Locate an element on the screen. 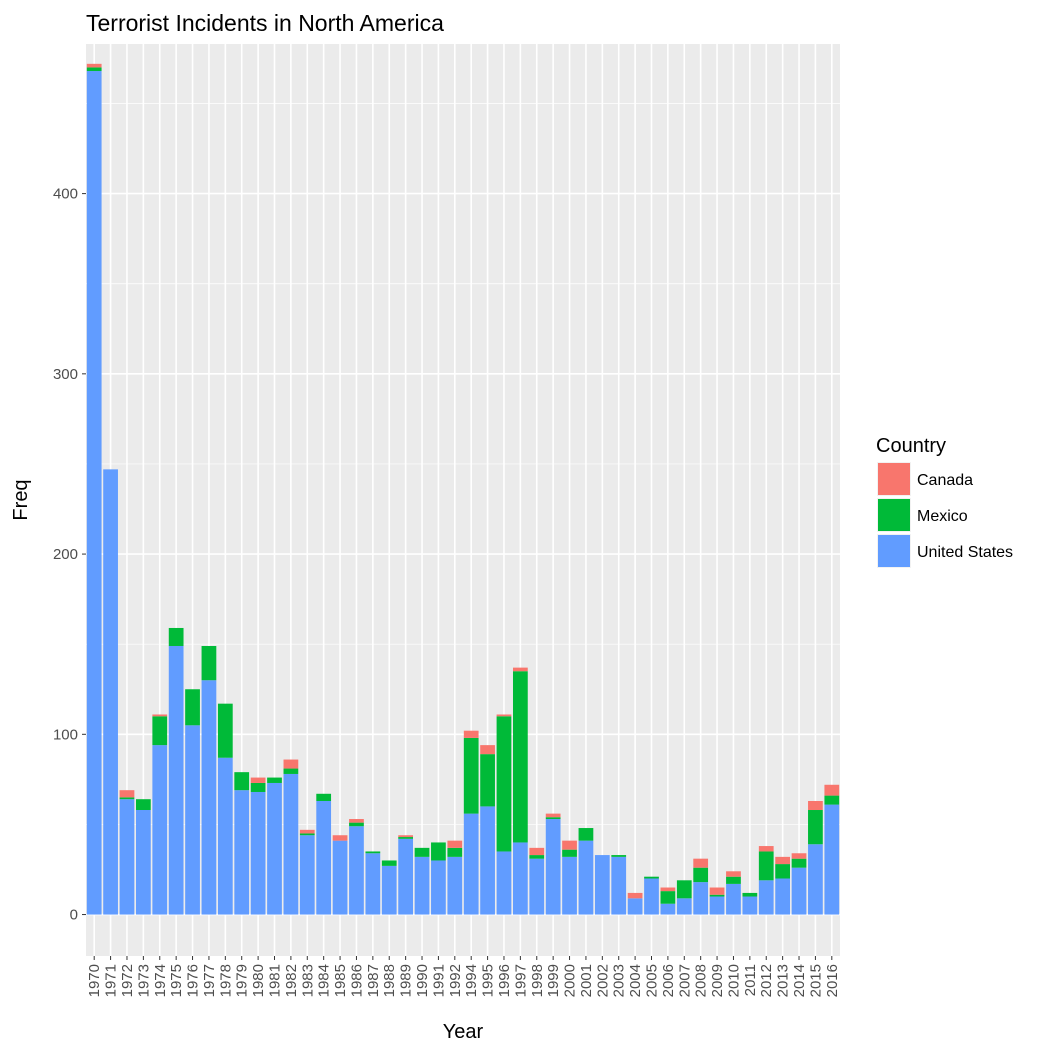 This screenshot has width=1050, height=1050. bar-canada-2010 is located at coordinates (733, 874).